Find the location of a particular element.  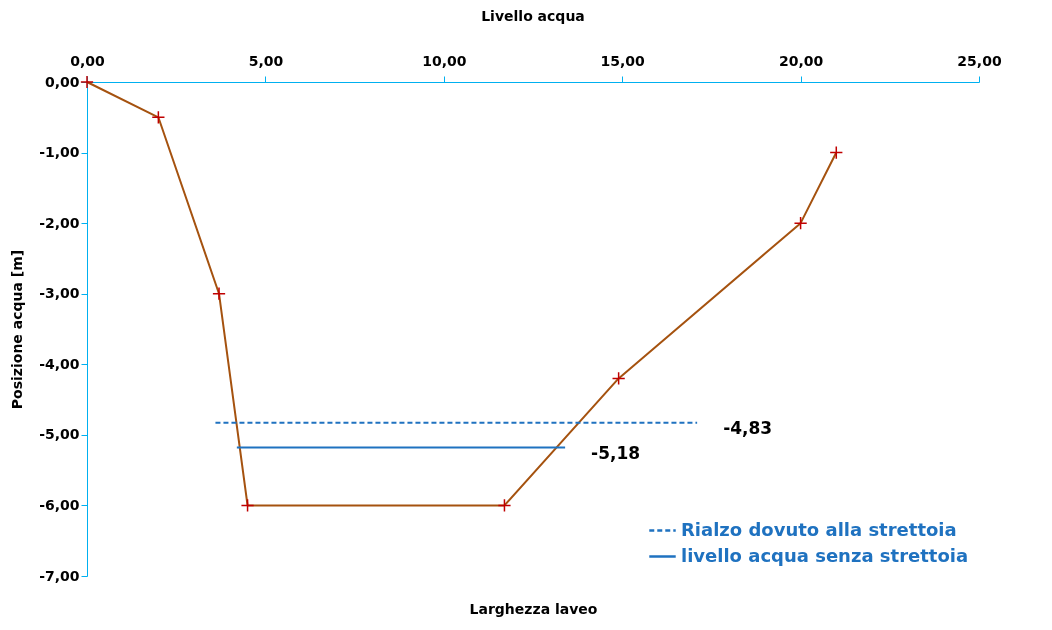

x-tick-label: 5,00 is located at coordinates (266, 60).